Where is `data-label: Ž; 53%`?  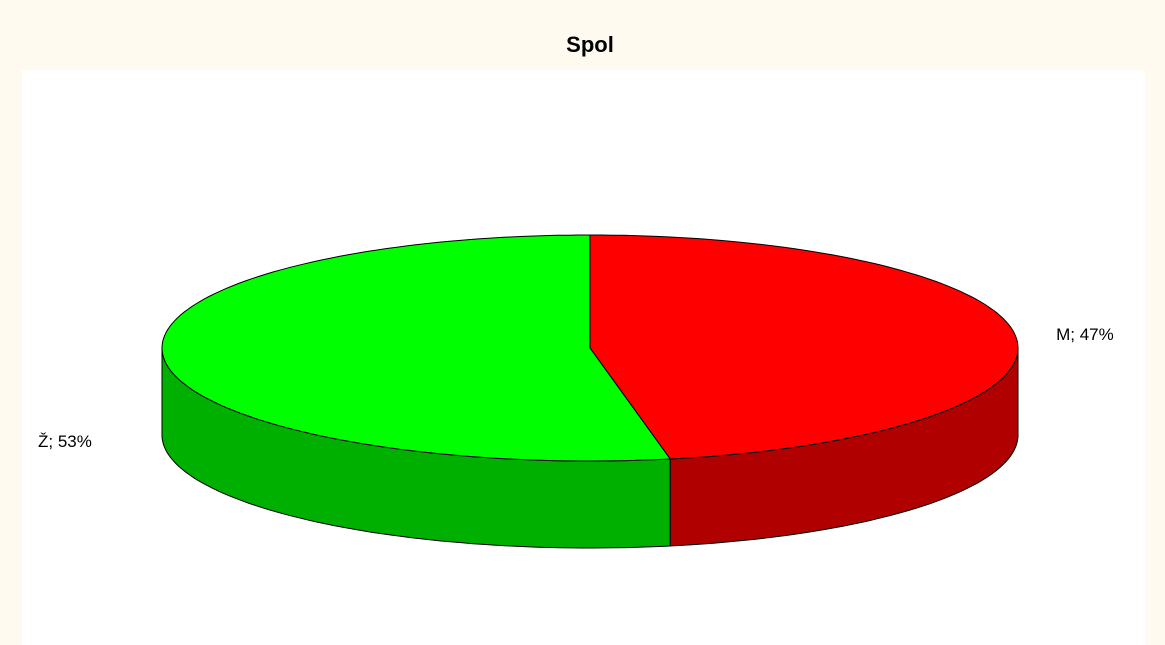 data-label: Ž; 53% is located at coordinates (65, 441).